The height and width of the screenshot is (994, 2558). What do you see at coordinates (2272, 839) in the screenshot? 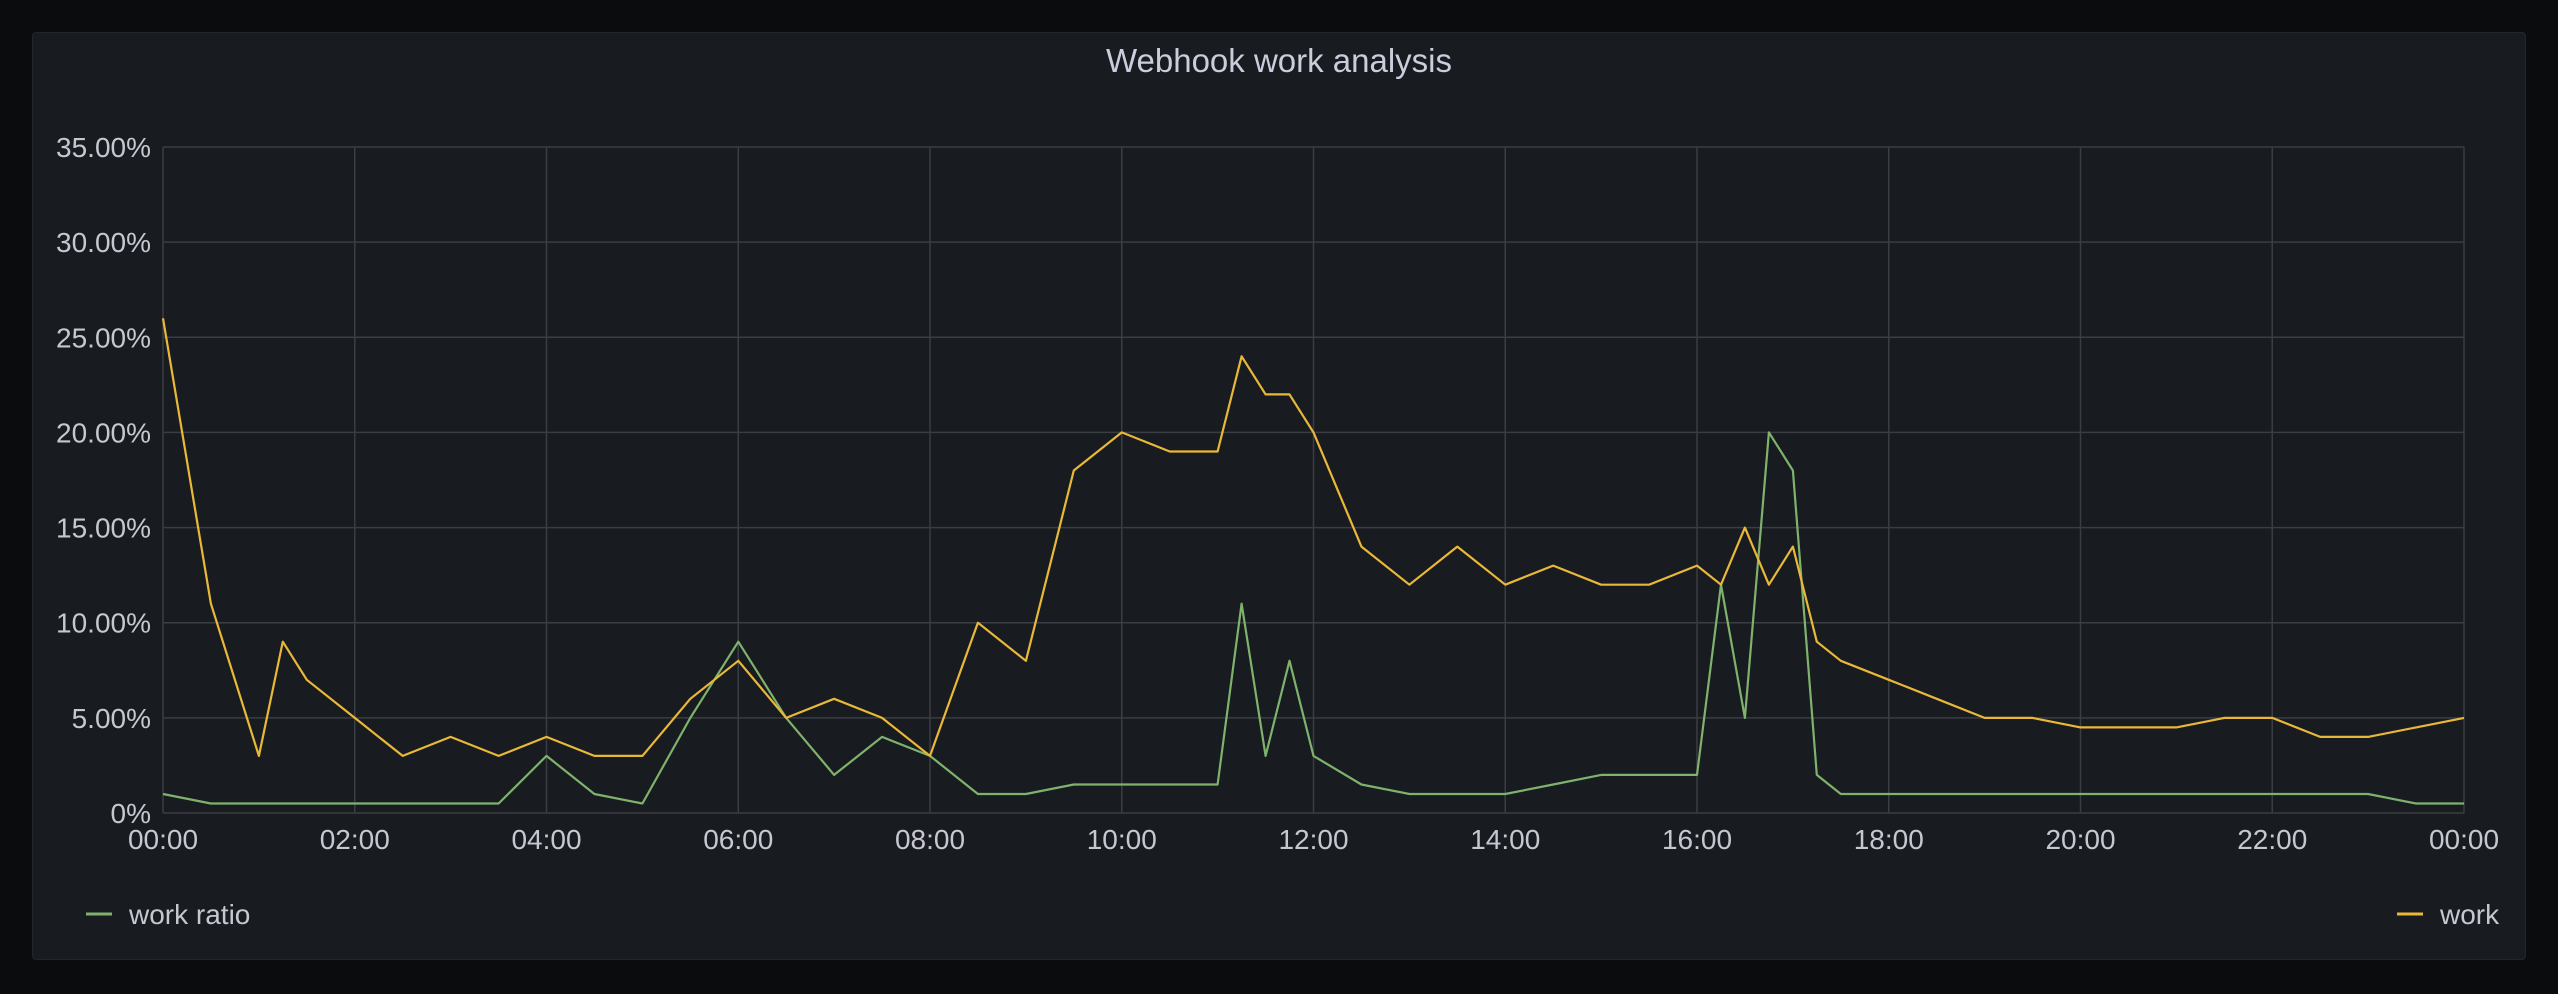
I see `x-tick-label: 22:00` at bounding box center [2272, 839].